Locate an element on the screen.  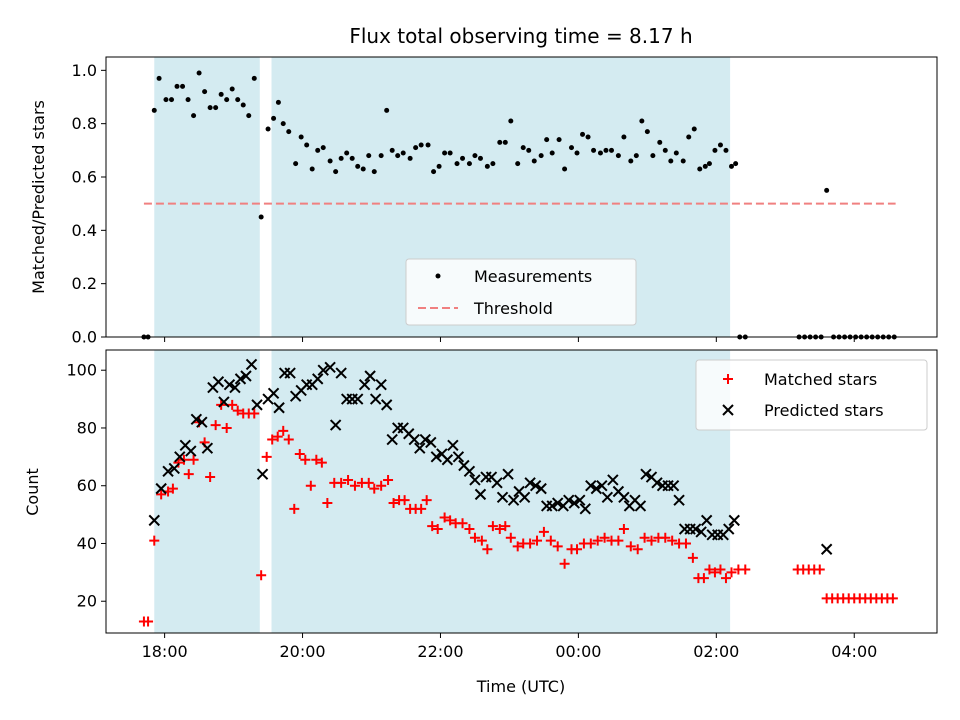
top-panel-y-label: Matched/Predicted stars is located at coordinates (38, 197).